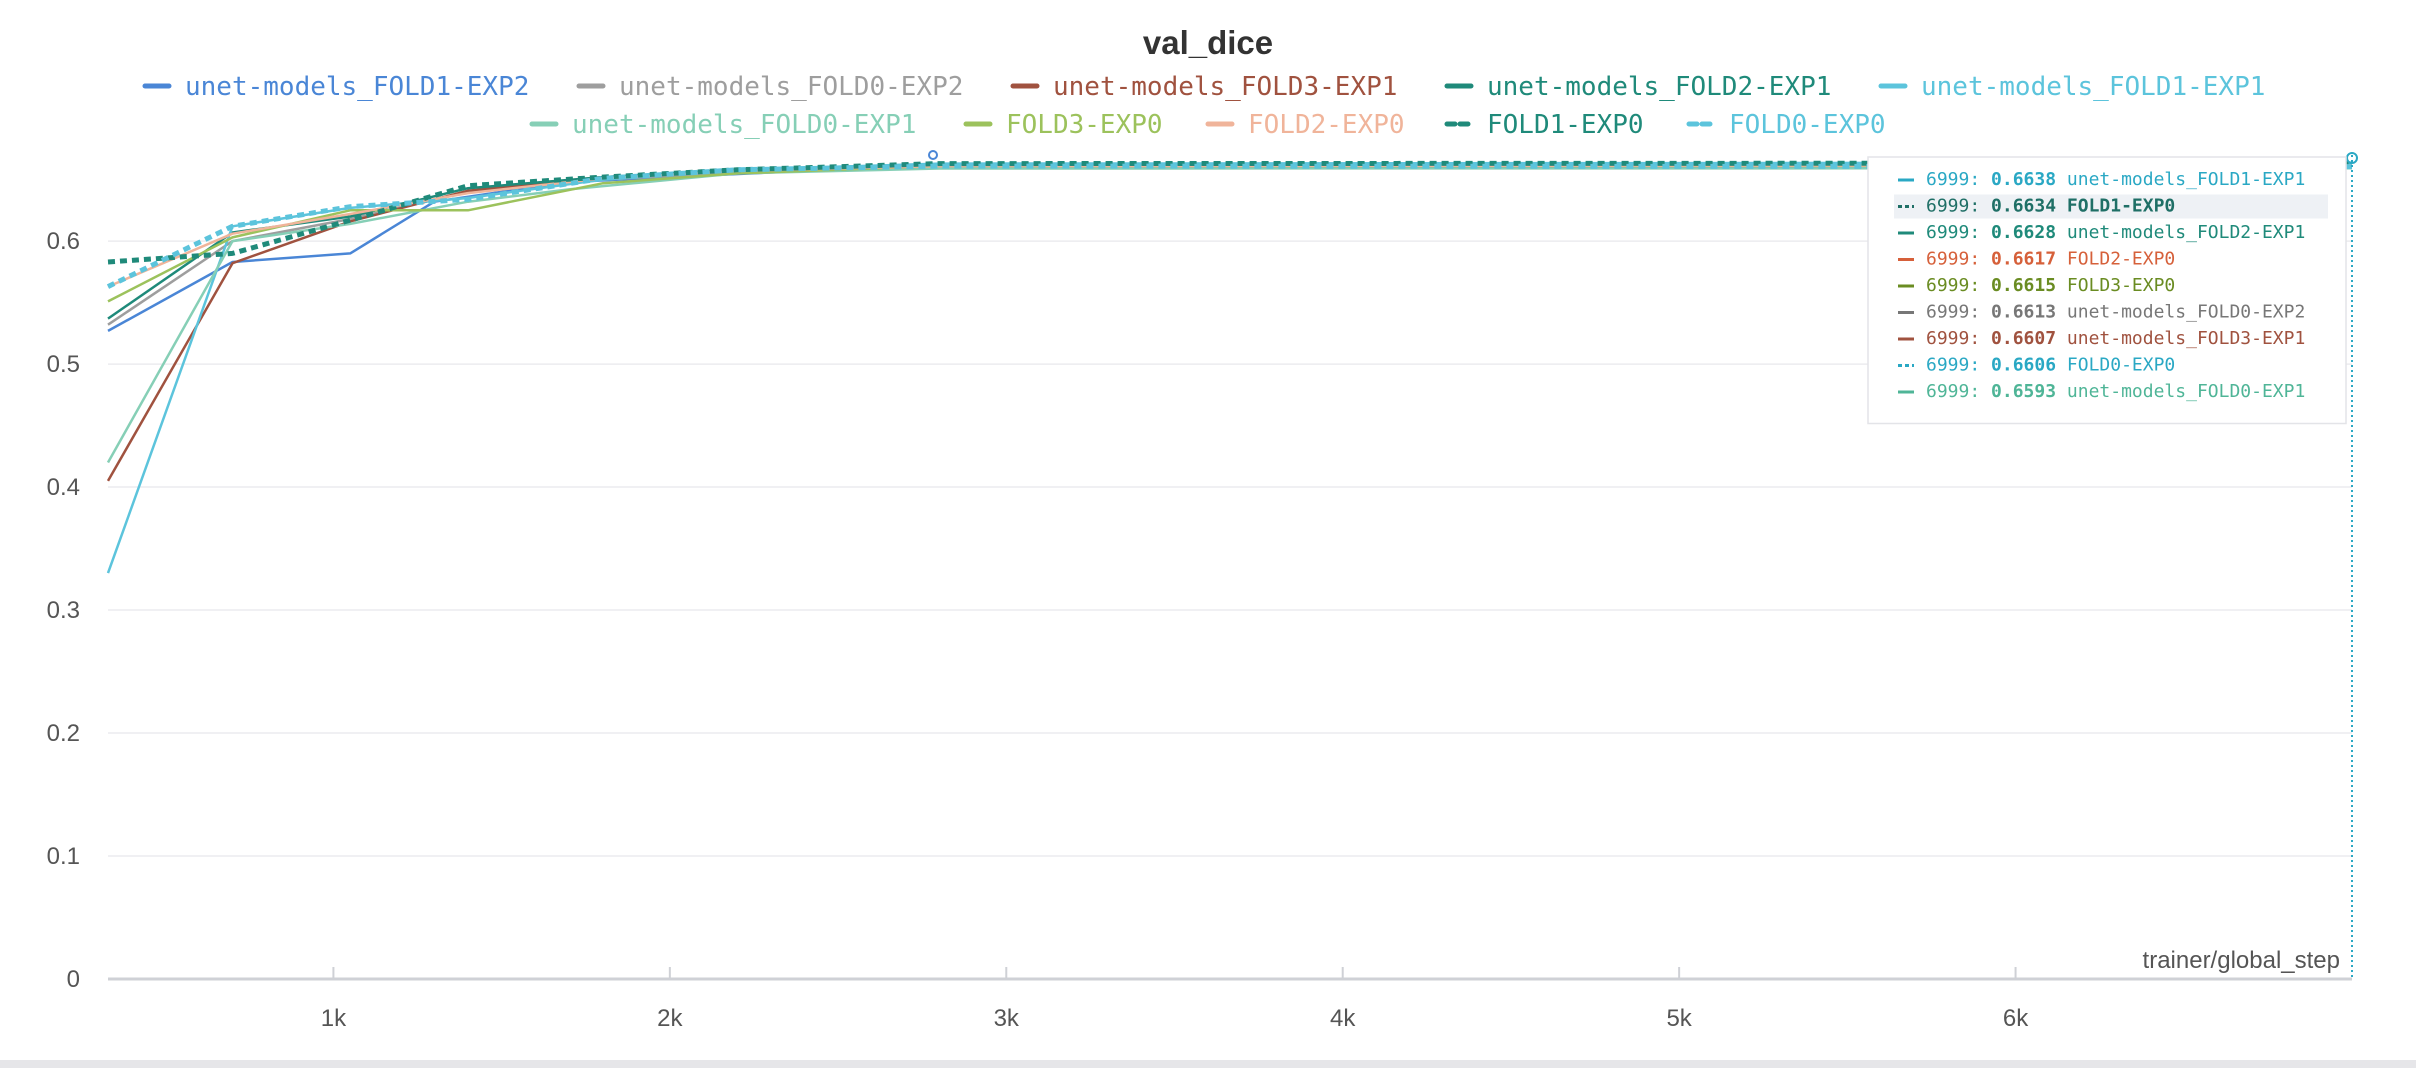  I want to click on tooltip-row: 6999: 0.6593 unet-models_FOLD0-EXP1, so click(2101, 391).